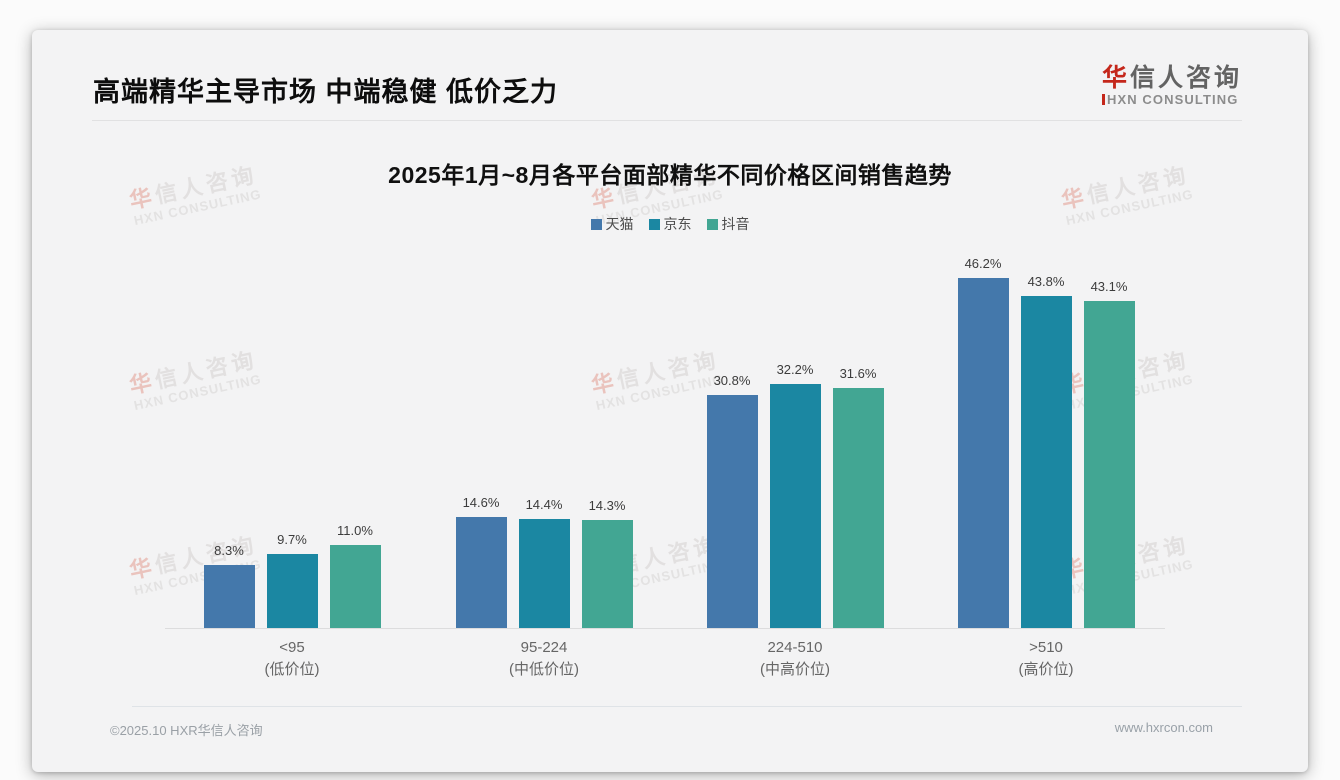  I want to click on header-divider, so click(667, 120).